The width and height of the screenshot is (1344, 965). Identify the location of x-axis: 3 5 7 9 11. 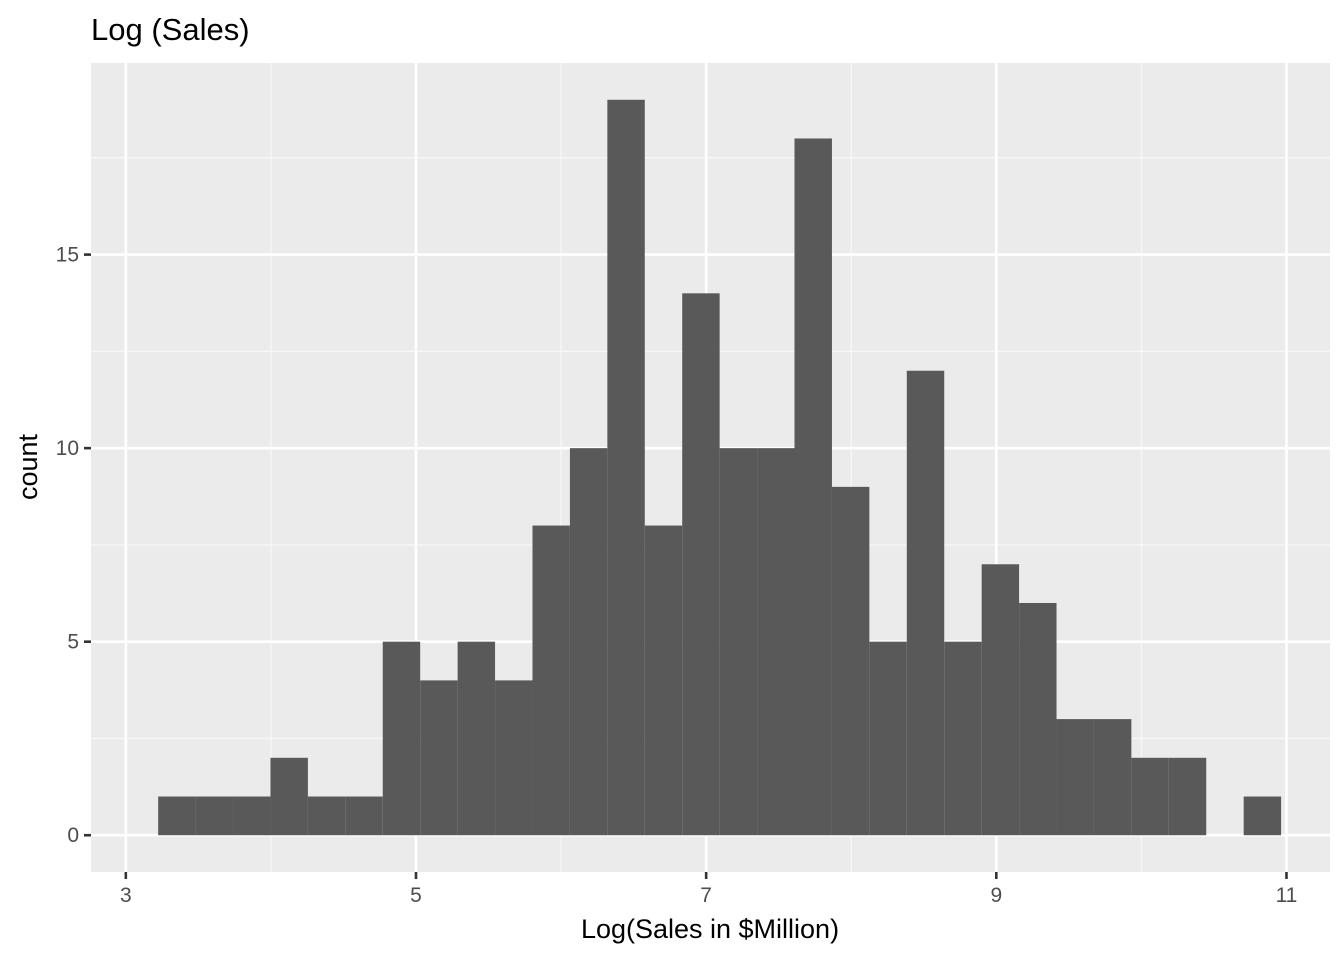
(708, 889).